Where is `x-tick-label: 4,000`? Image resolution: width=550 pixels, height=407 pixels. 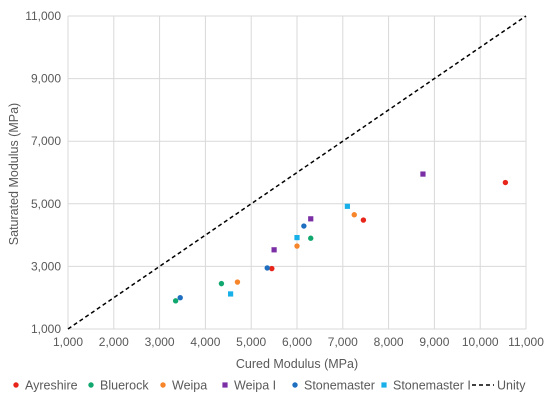
x-tick-label: 4,000 is located at coordinates (205, 342).